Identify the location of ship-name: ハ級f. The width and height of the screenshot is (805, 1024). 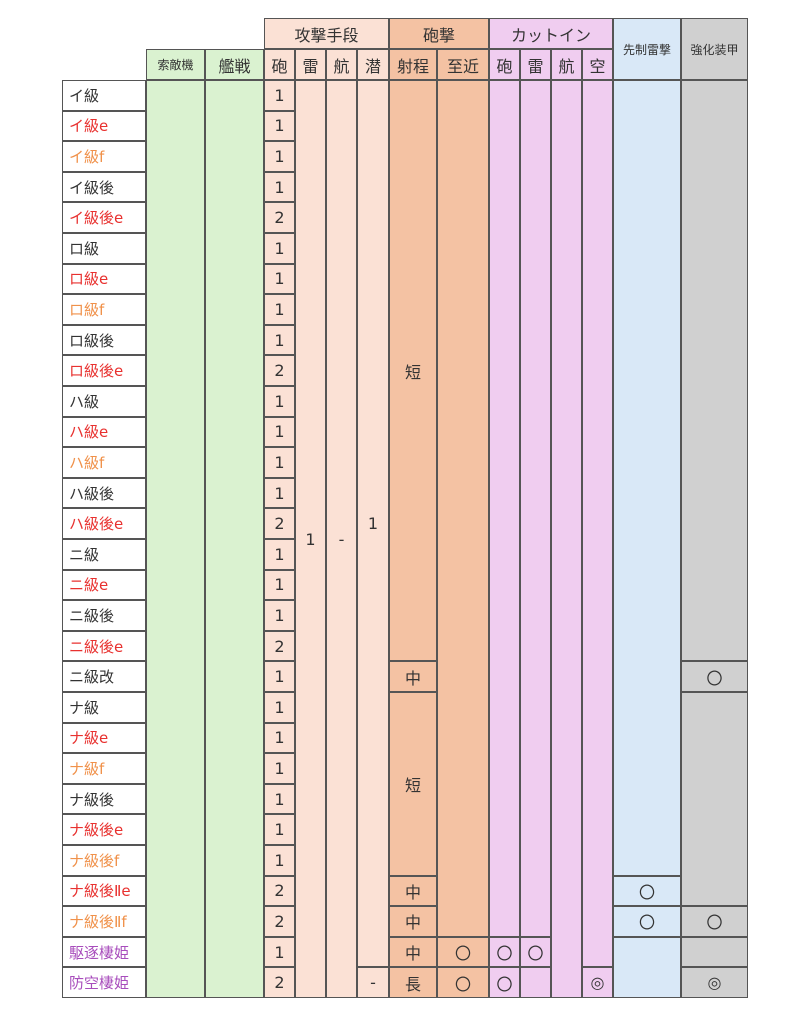
(104, 462).